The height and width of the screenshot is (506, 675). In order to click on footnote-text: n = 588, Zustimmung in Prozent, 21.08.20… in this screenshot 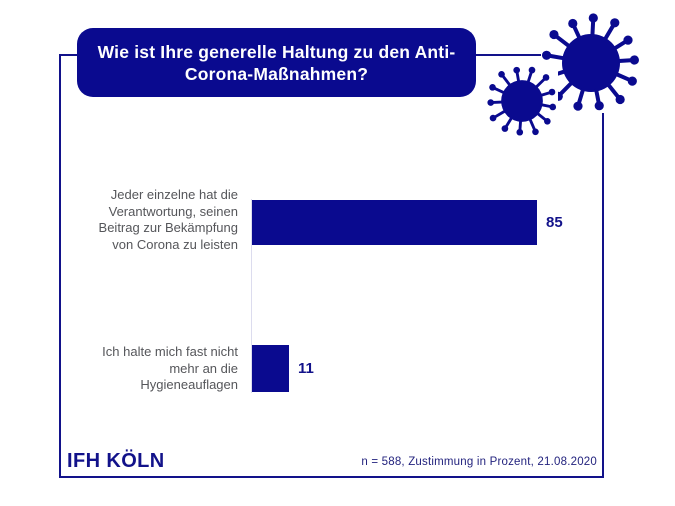, I will do `click(479, 462)`.